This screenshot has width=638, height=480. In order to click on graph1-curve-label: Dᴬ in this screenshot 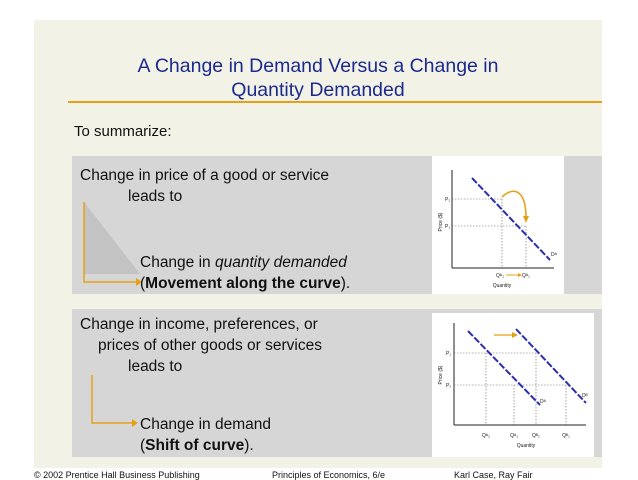, I will do `click(554, 255)`.